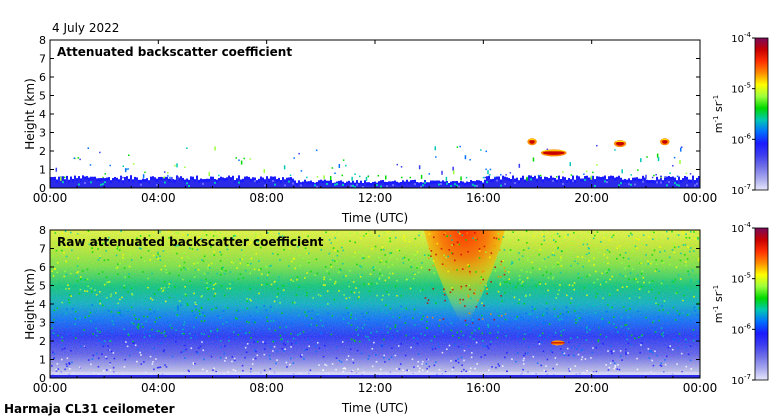 This screenshot has height=420, width=780. I want to click on y-tick-label: 7, so click(42, 59).